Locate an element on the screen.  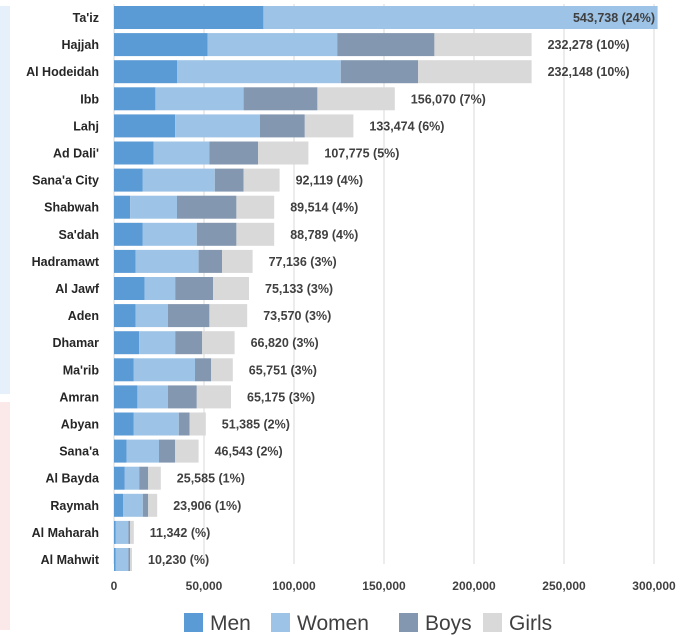
data-label: 75,133 (3%) is located at coordinates (299, 289).